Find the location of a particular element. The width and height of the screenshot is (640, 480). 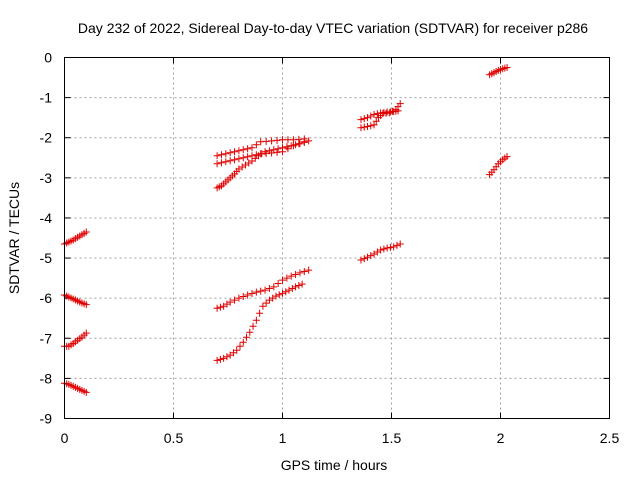

y-tick-label: -6 is located at coordinates (46, 298).